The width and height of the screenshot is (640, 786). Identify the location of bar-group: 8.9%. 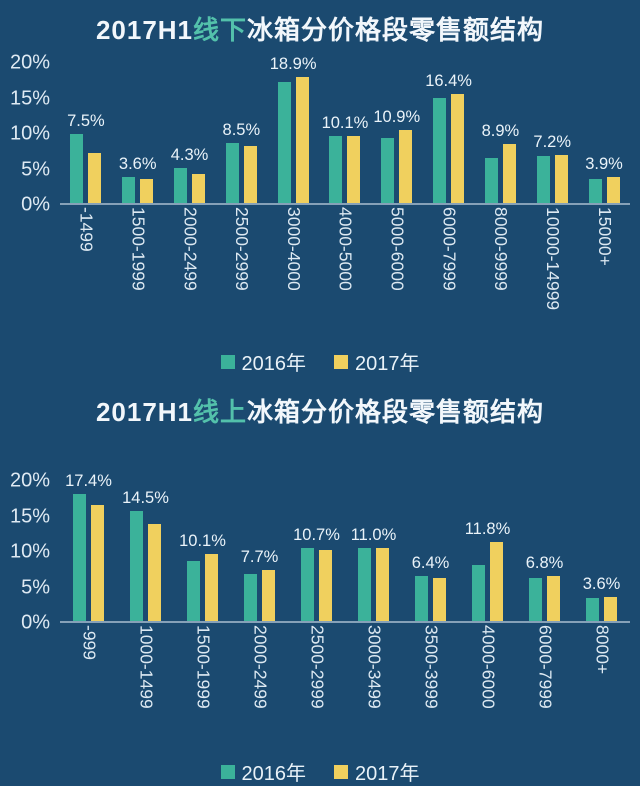
(501, 162).